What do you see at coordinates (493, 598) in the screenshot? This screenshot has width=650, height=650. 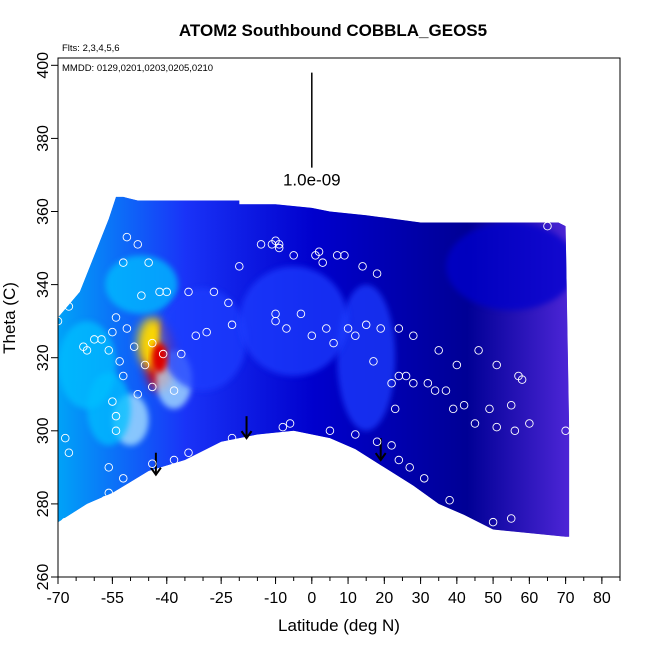 I see `x-tick-label-10: 50` at bounding box center [493, 598].